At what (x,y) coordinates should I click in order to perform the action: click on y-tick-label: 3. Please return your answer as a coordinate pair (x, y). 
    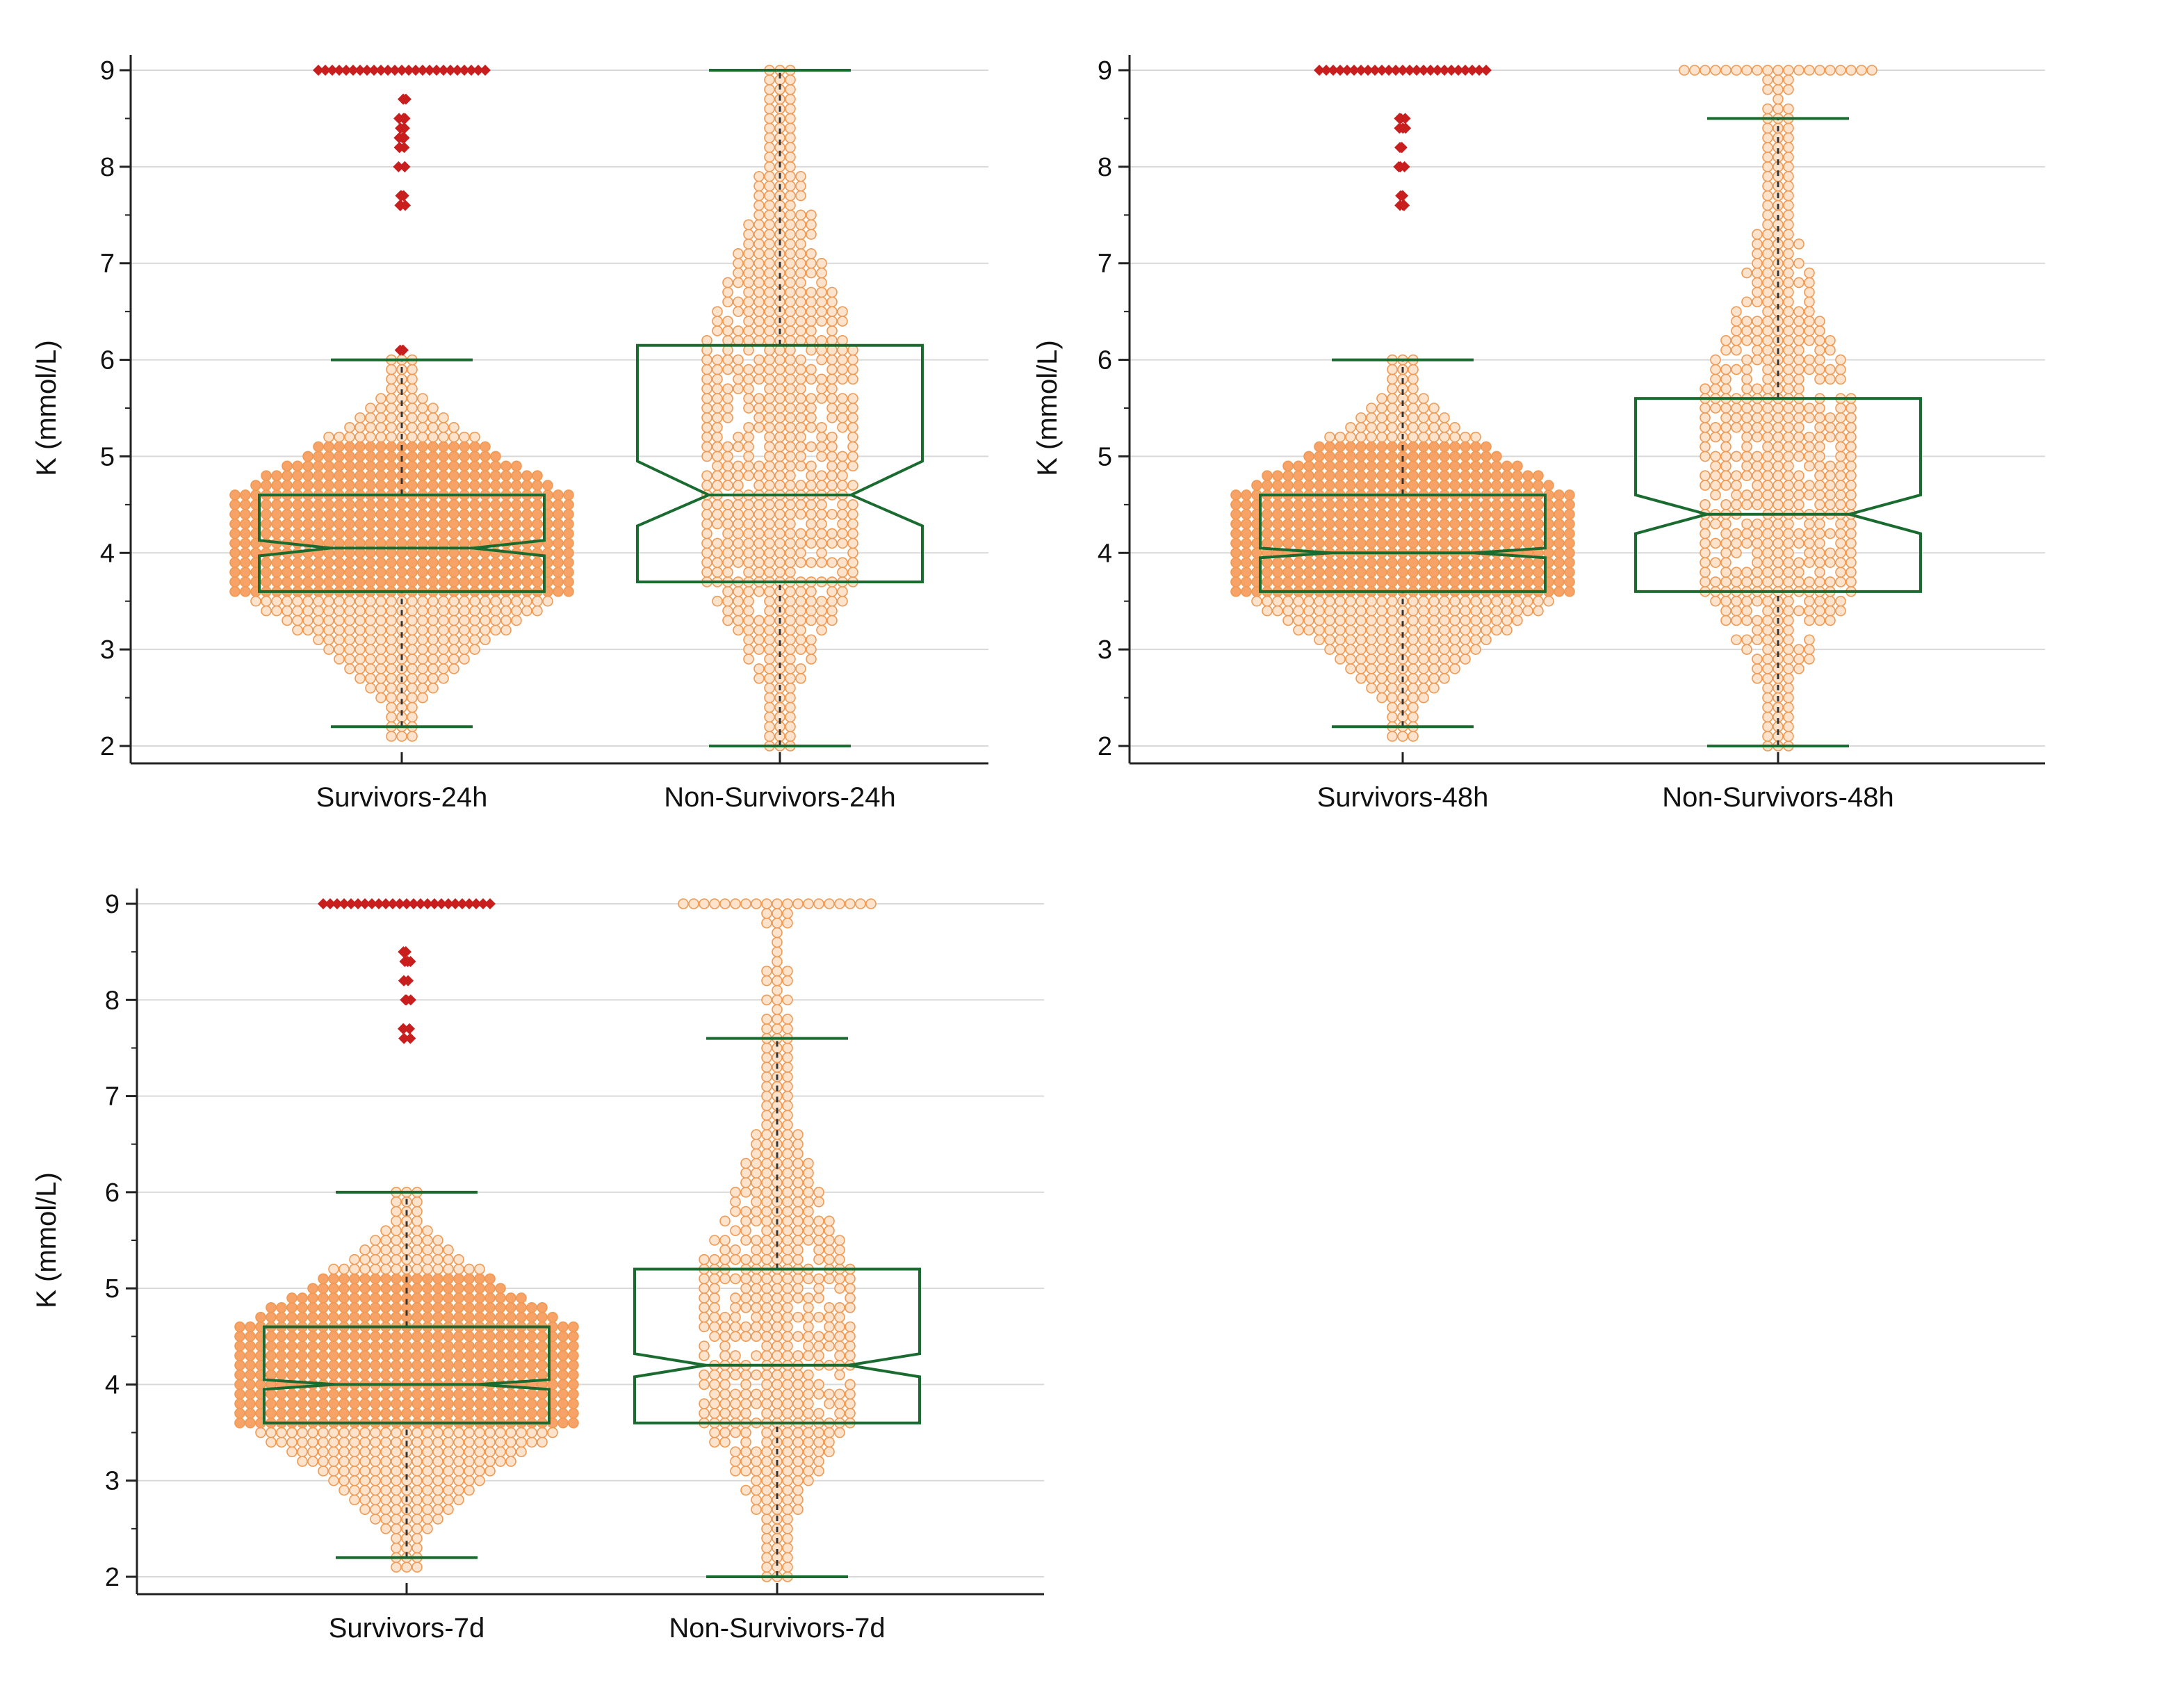
    Looking at the image, I should click on (107, 650).